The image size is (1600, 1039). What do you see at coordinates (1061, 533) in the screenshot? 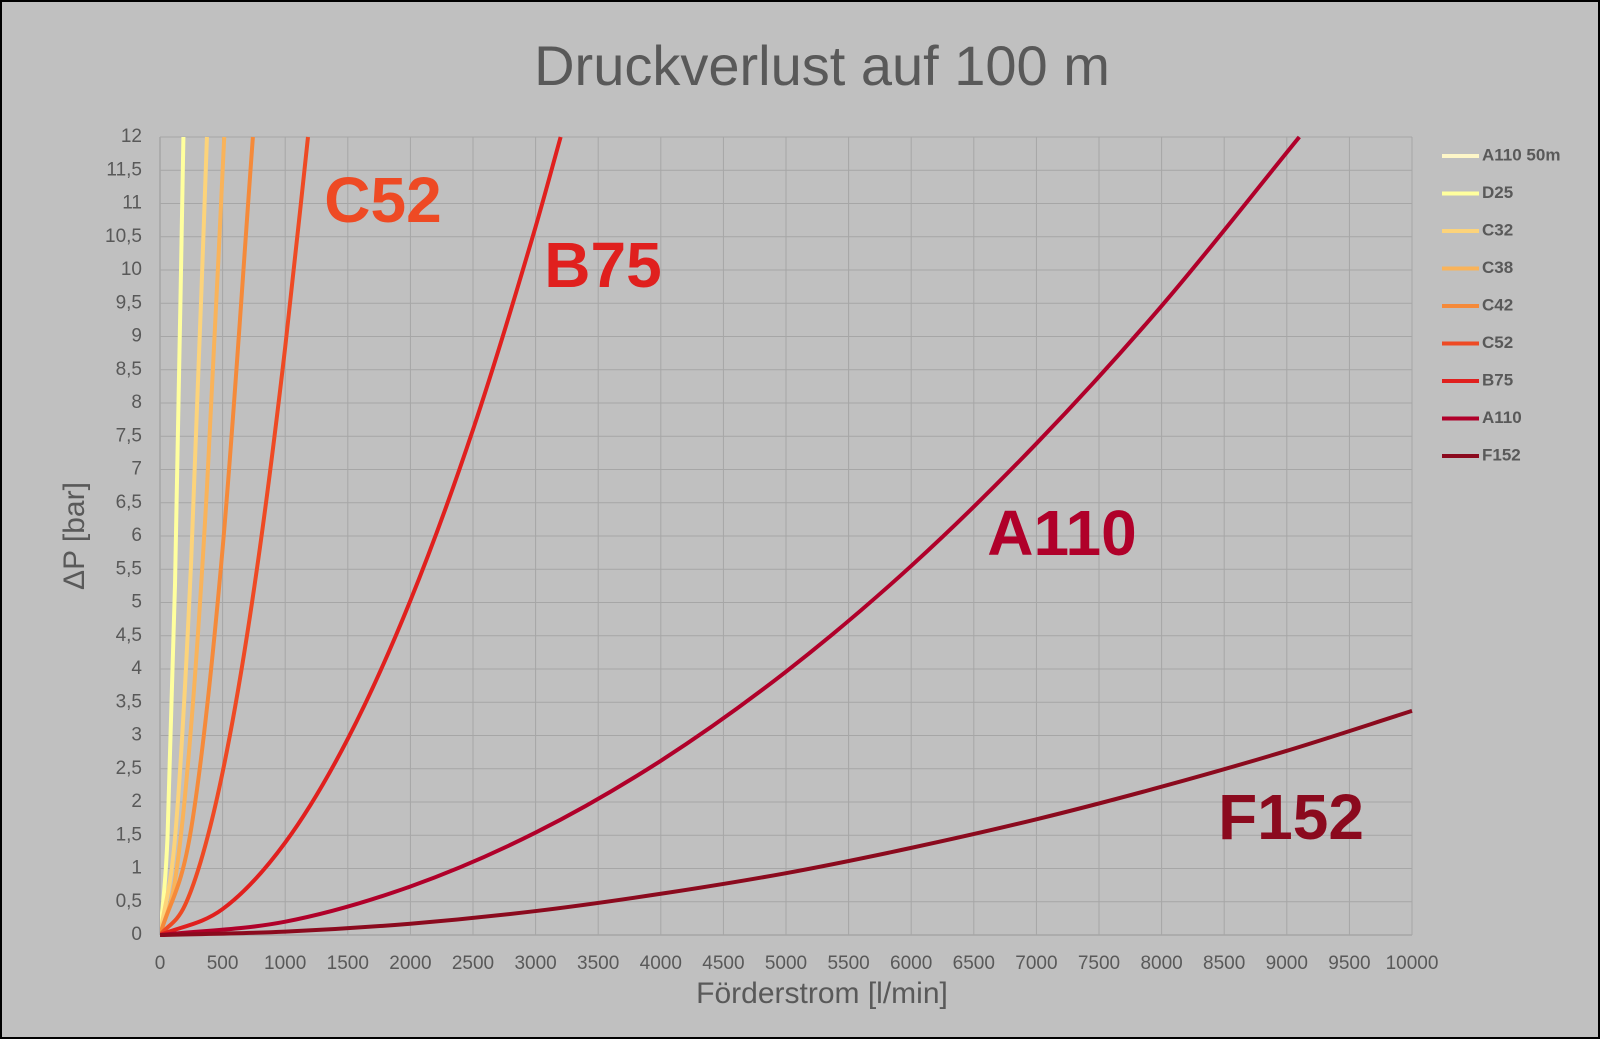
I see `annotation: A110` at bounding box center [1061, 533].